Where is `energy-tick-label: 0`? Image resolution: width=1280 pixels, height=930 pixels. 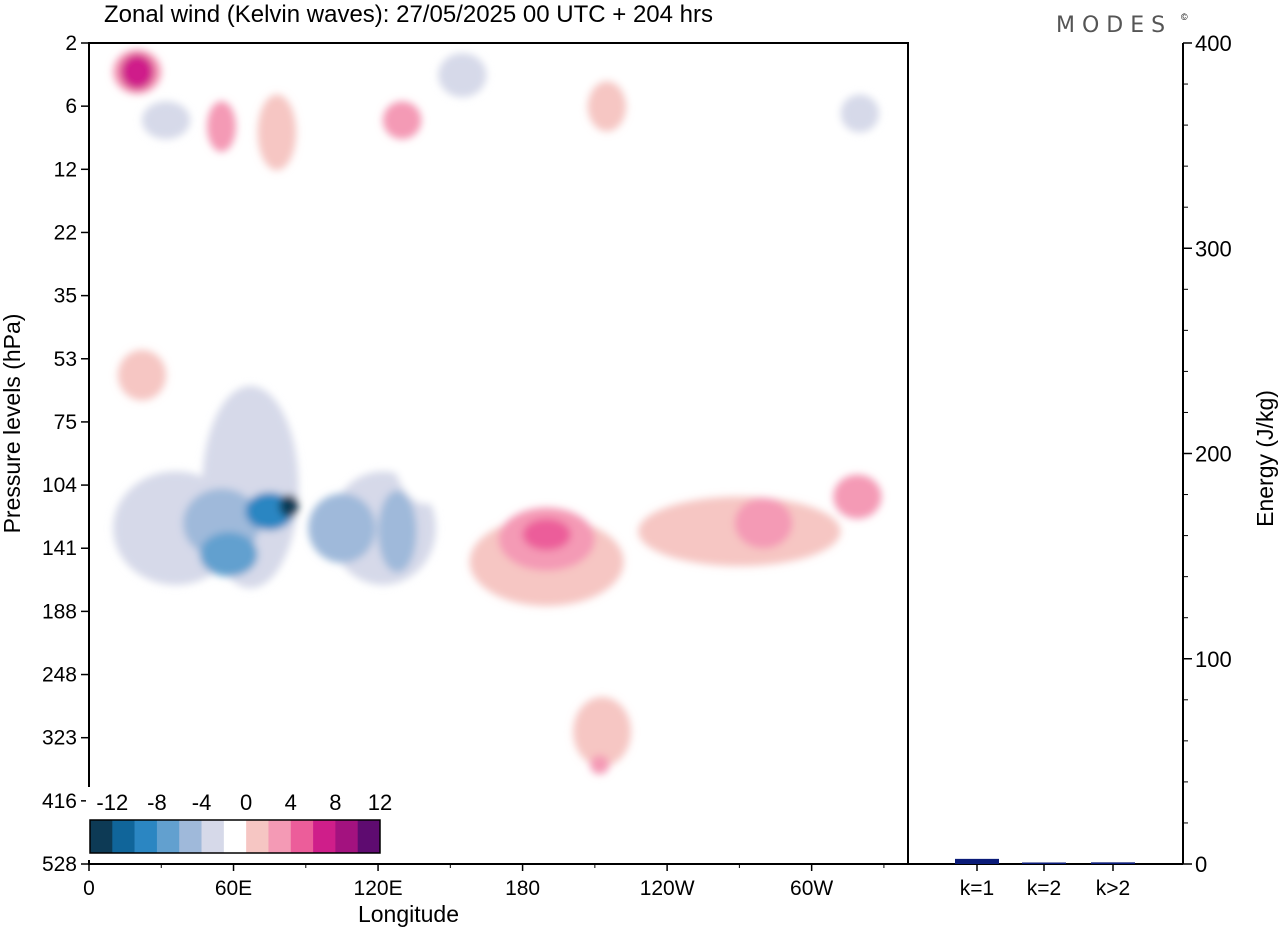
energy-tick-label: 0 is located at coordinates (1201, 864).